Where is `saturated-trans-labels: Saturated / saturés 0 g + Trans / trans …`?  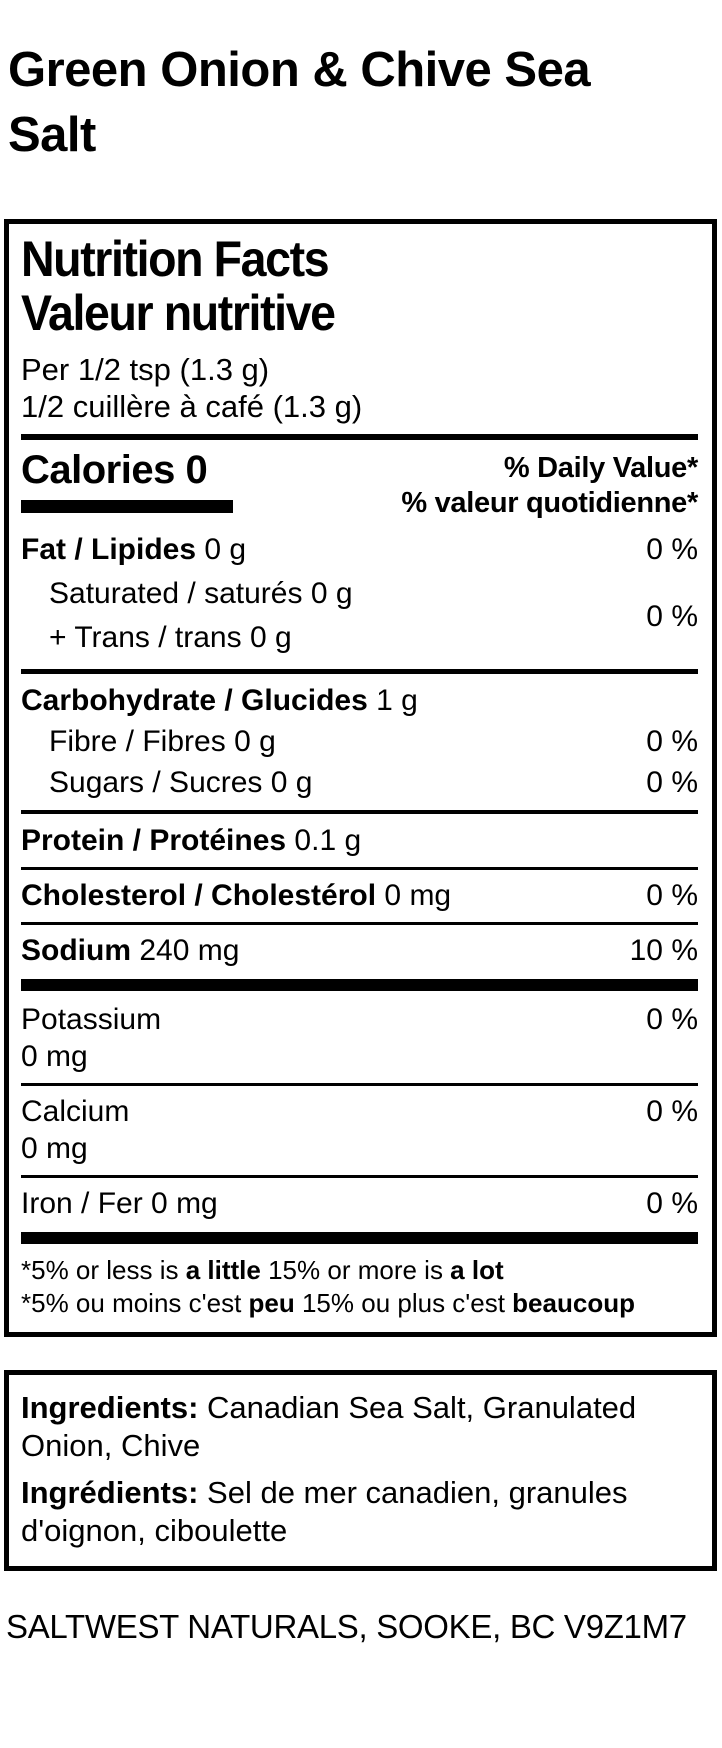 saturated-trans-labels: Saturated / saturés 0 g + Trans / trans … is located at coordinates (187, 616).